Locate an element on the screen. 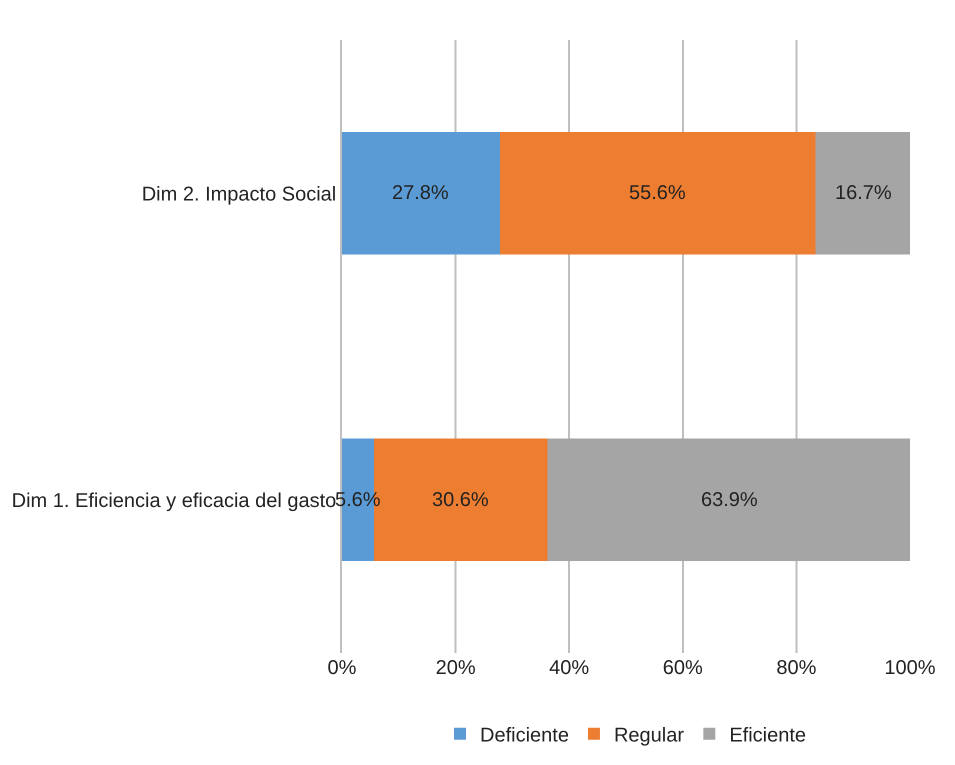  y-tick-label: Dim 2. Impacto Social is located at coordinates (239, 194).